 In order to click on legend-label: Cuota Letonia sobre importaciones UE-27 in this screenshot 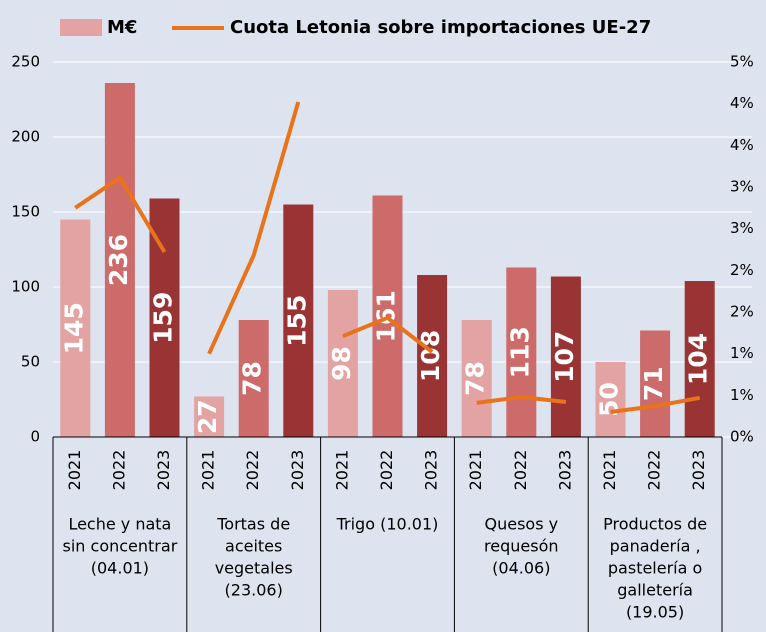, I will do `click(440, 27)`.